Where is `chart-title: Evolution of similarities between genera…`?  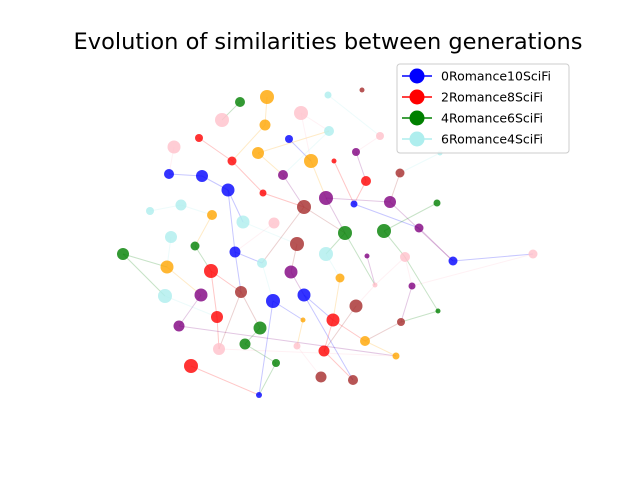 chart-title: Evolution of similarities between genera… is located at coordinates (328, 42).